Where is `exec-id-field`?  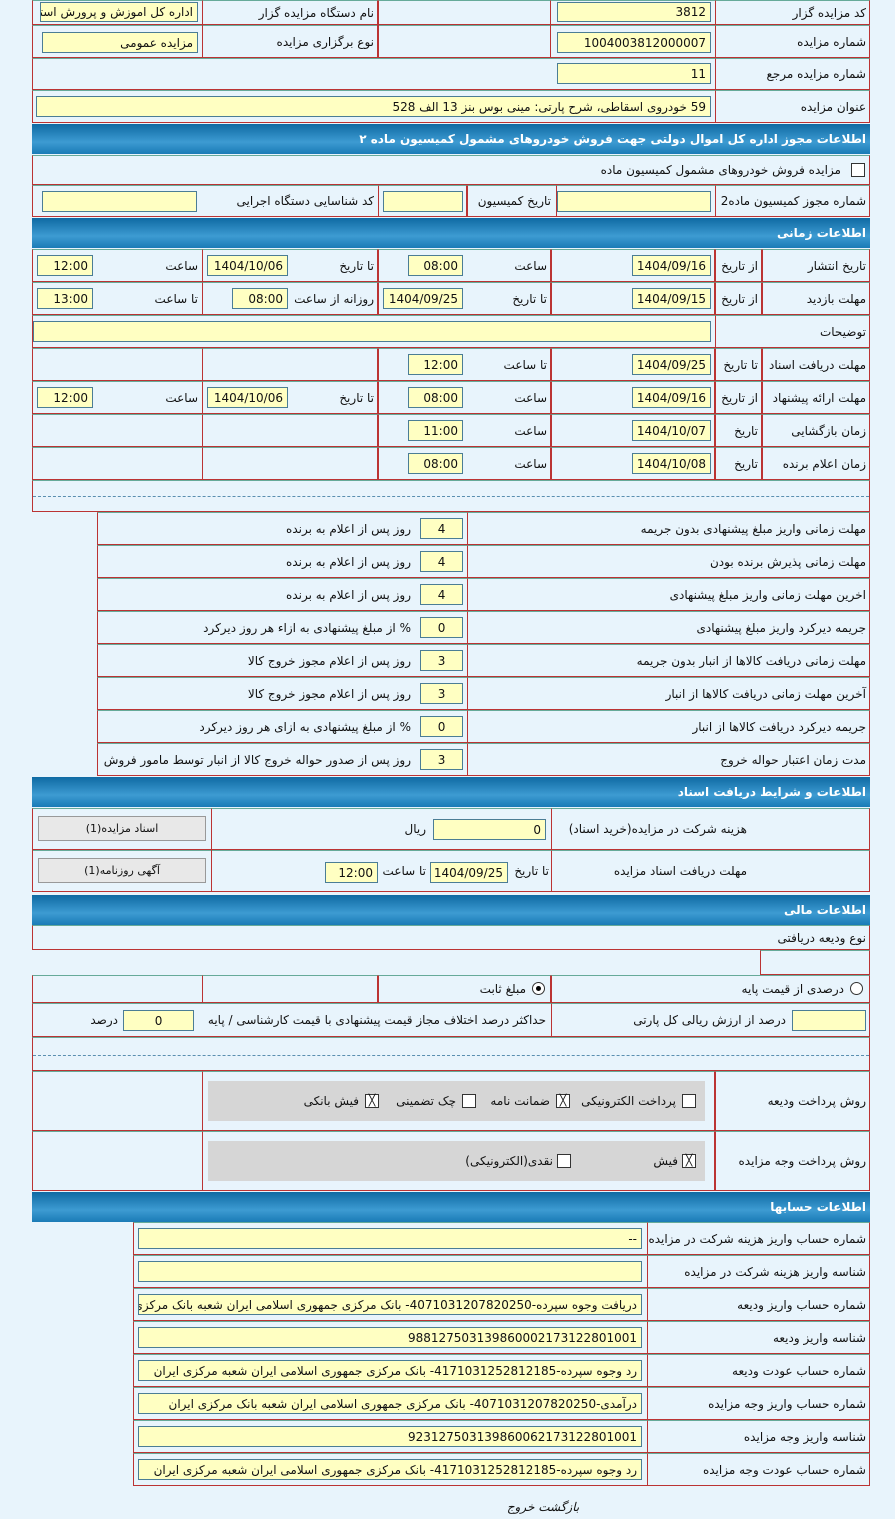 exec-id-field is located at coordinates (119, 201).